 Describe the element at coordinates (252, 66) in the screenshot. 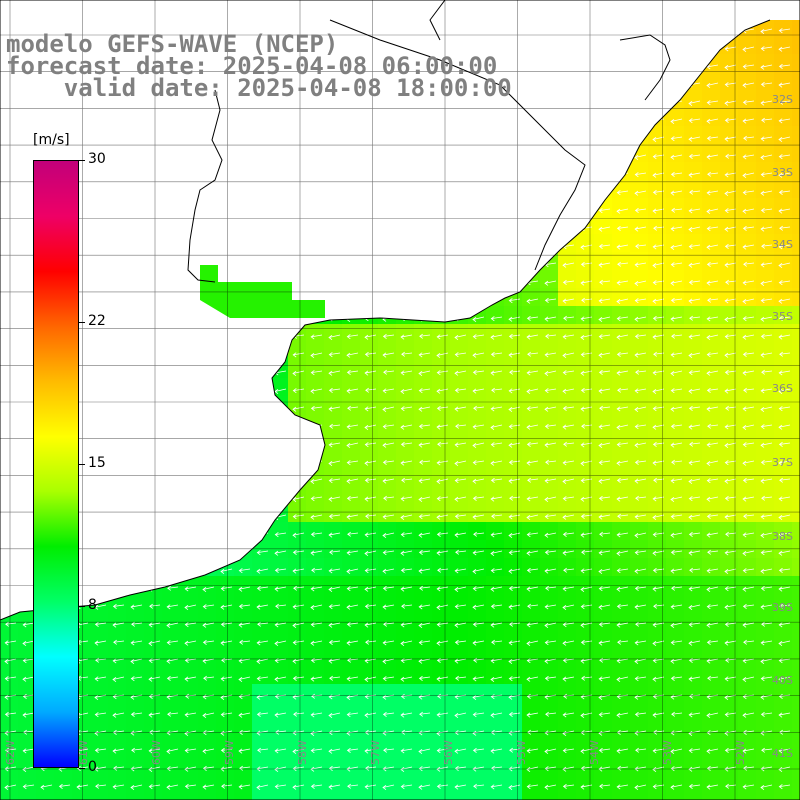

I see `title-forecast-date: forecast date: 2025-04-08 06:00:00` at that location.